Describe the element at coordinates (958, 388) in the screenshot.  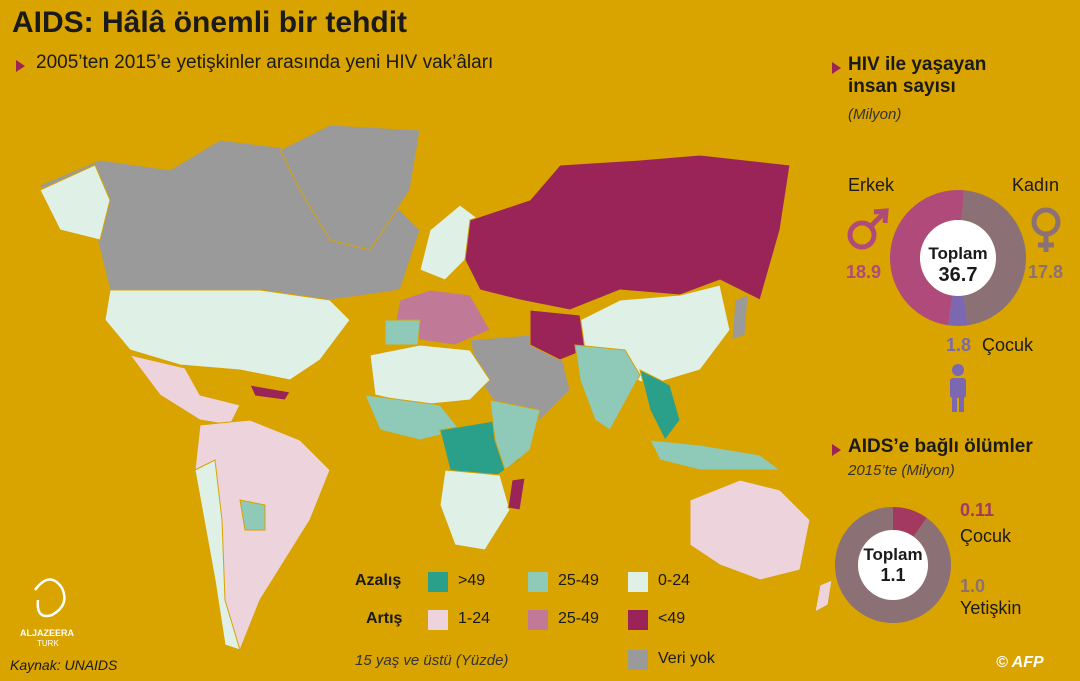
I see `child-icon` at that location.